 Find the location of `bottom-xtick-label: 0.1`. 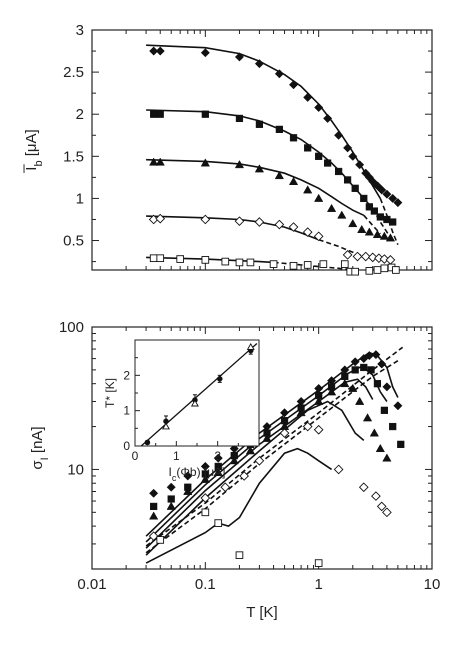

bottom-xtick-label: 0.1 is located at coordinates (205, 584).